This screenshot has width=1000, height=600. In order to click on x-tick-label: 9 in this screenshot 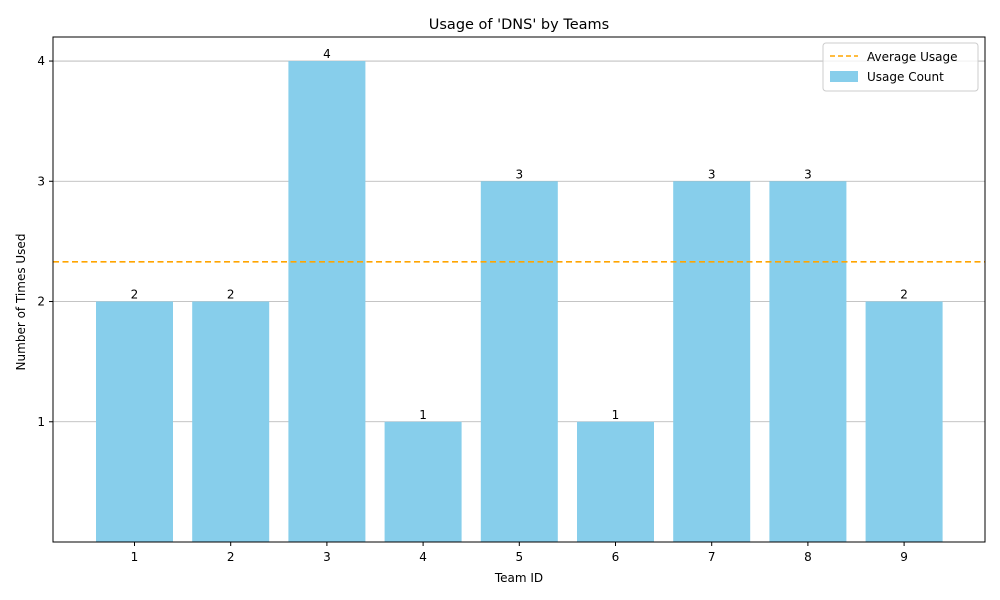, I will do `click(904, 557)`.